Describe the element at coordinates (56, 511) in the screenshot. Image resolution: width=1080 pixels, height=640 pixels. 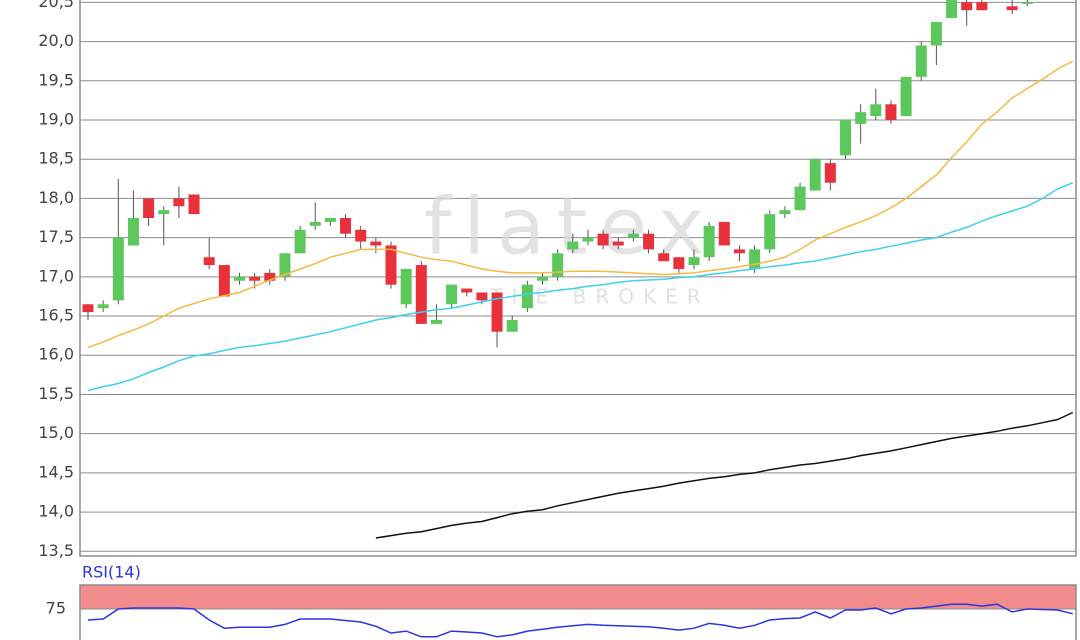
I see `y-tick-label: 14,0` at that location.